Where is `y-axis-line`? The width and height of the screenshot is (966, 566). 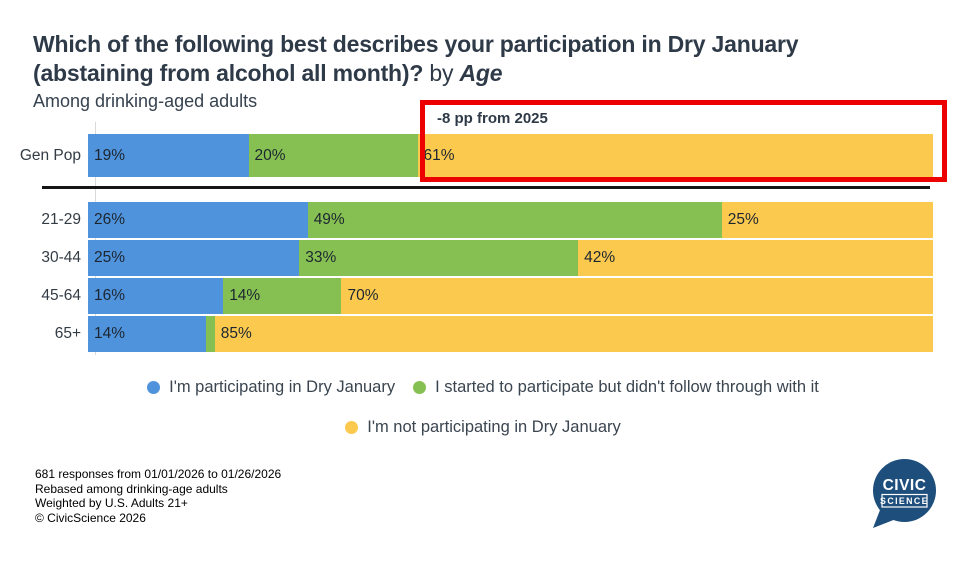 y-axis-line is located at coordinates (95, 238).